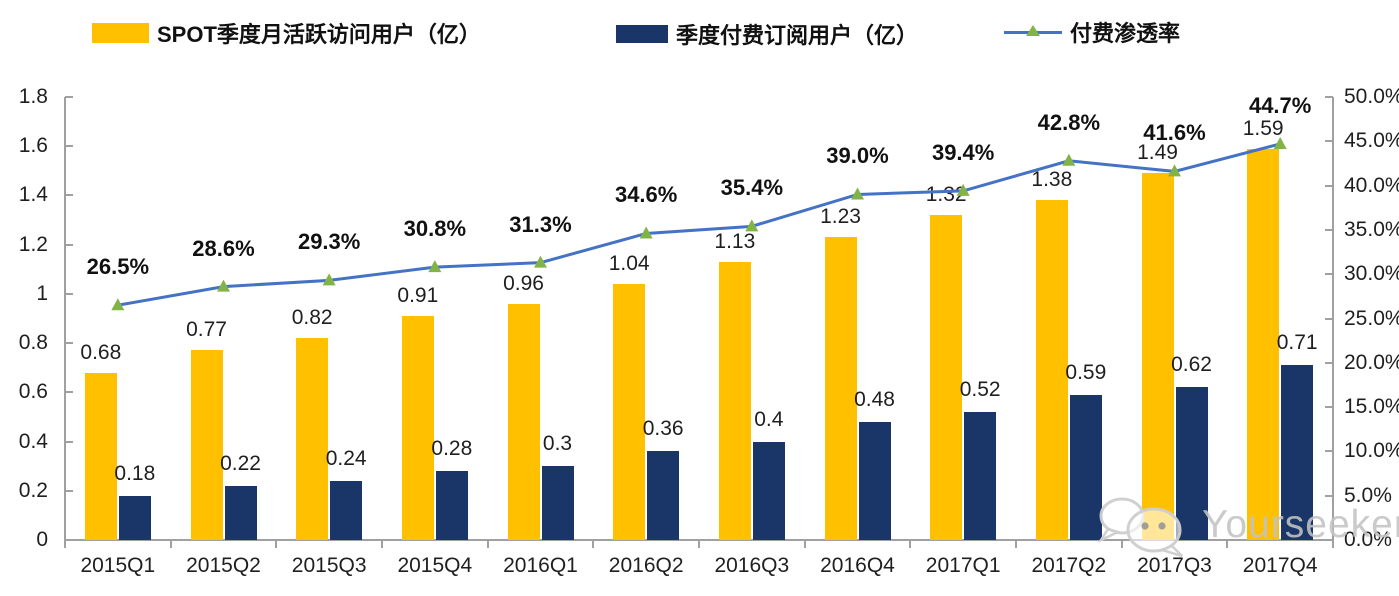  What do you see at coordinates (1371, 96) in the screenshot?
I see `y-axis-right-label: 50.0%` at bounding box center [1371, 96].